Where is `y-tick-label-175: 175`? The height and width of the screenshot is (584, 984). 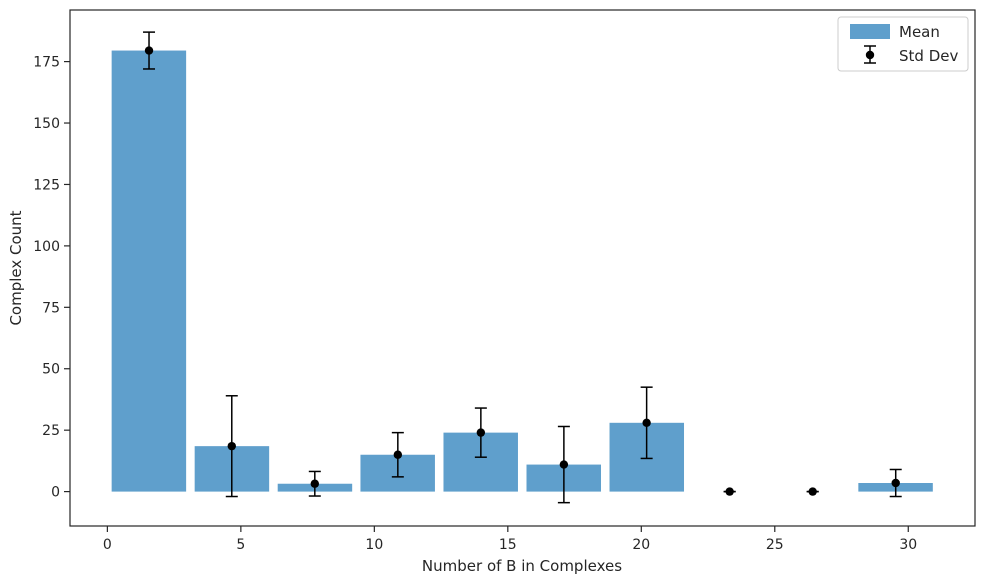
y-tick-label-175: 175 is located at coordinates (46, 63).